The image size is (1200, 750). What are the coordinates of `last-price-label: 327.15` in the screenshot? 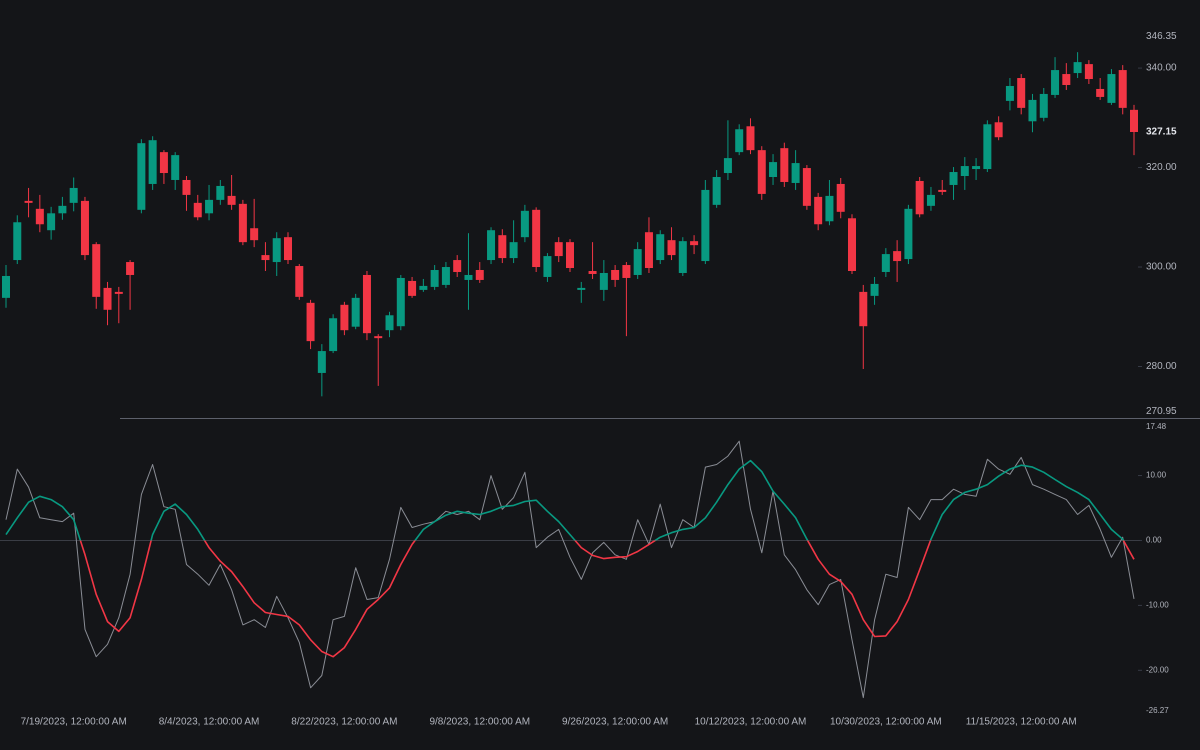 It's located at (1161, 132).